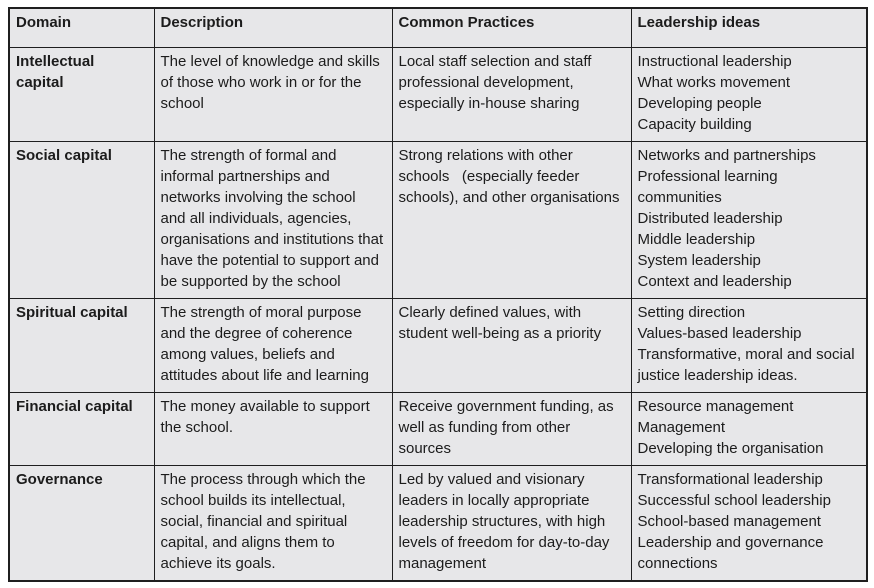 The image size is (874, 588). I want to click on column-header-domain: Domain, so click(81, 27).